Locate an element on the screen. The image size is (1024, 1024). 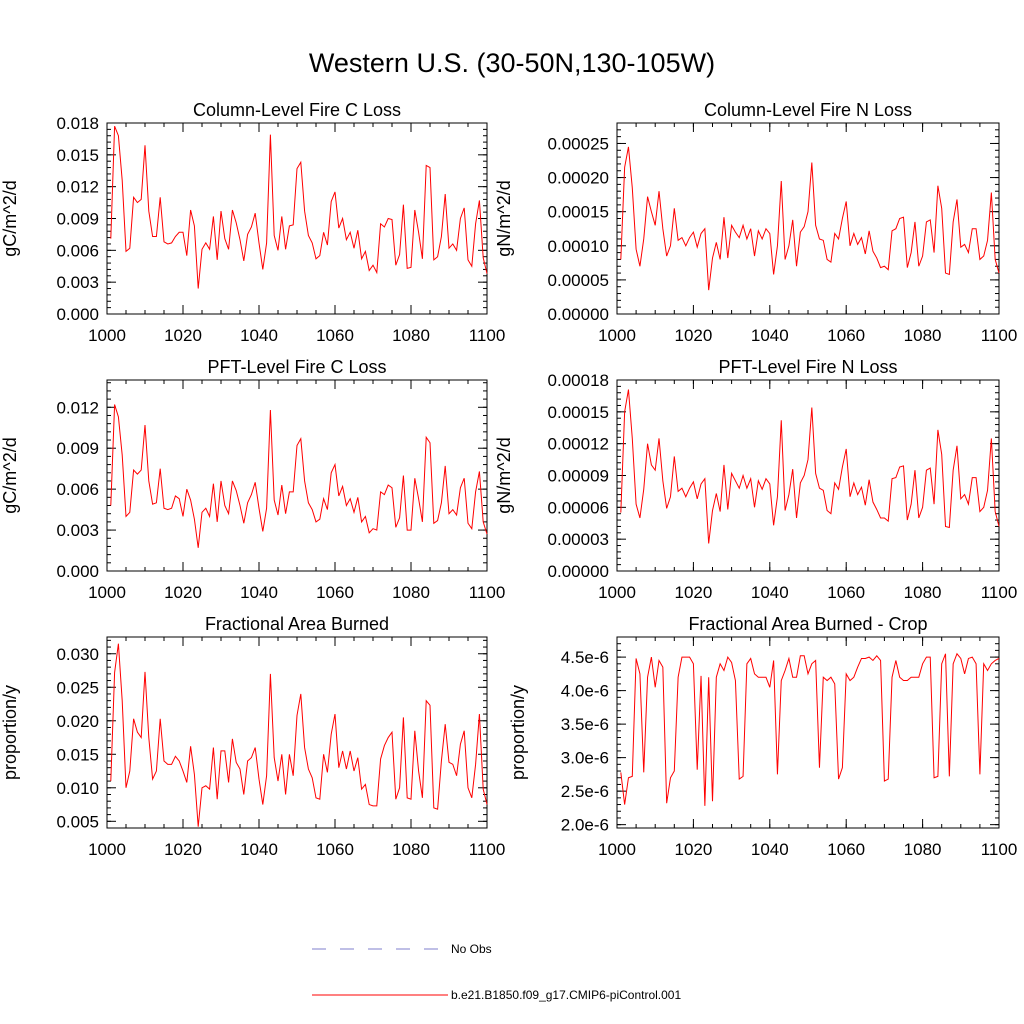
y-tick-label: 0.025 is located at coordinates (77, 687).